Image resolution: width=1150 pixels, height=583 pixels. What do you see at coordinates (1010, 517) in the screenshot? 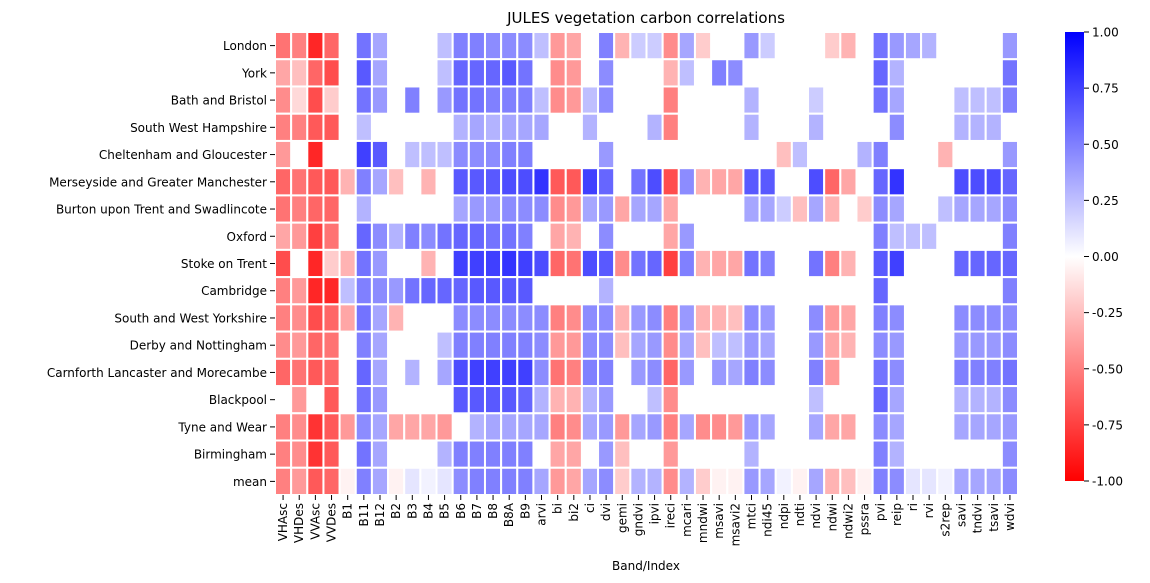
I see `x-tick-label: wdvi` at bounding box center [1010, 517].